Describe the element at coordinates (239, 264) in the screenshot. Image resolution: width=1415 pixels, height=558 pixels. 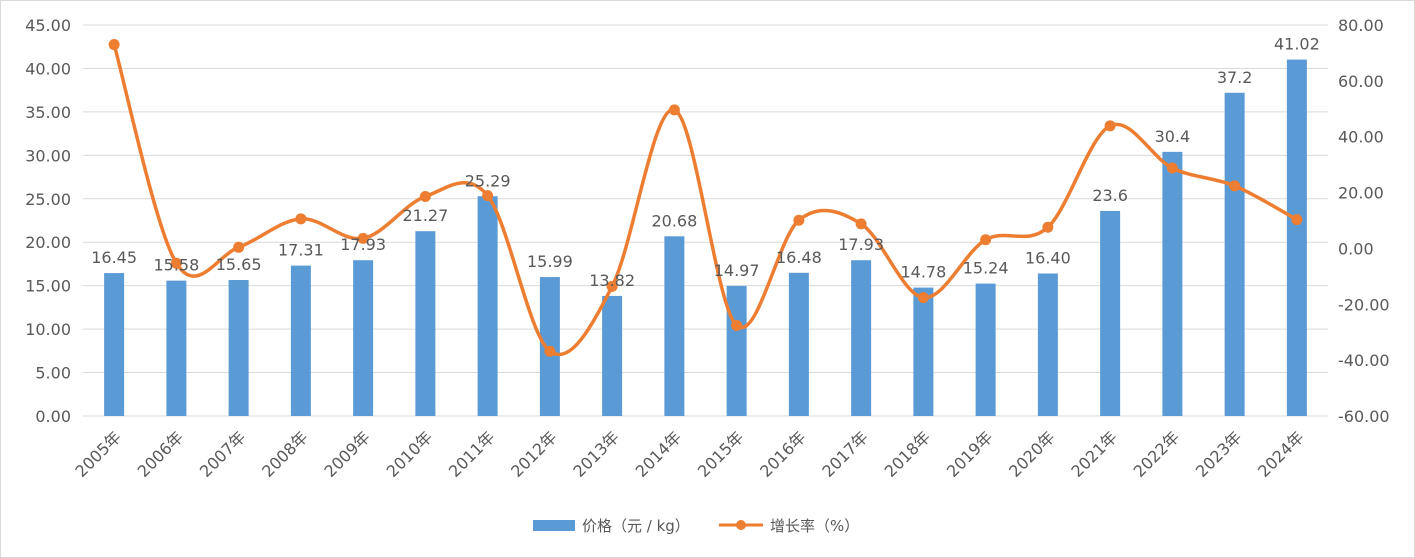
I see `bar-value-label: 15.65` at that location.